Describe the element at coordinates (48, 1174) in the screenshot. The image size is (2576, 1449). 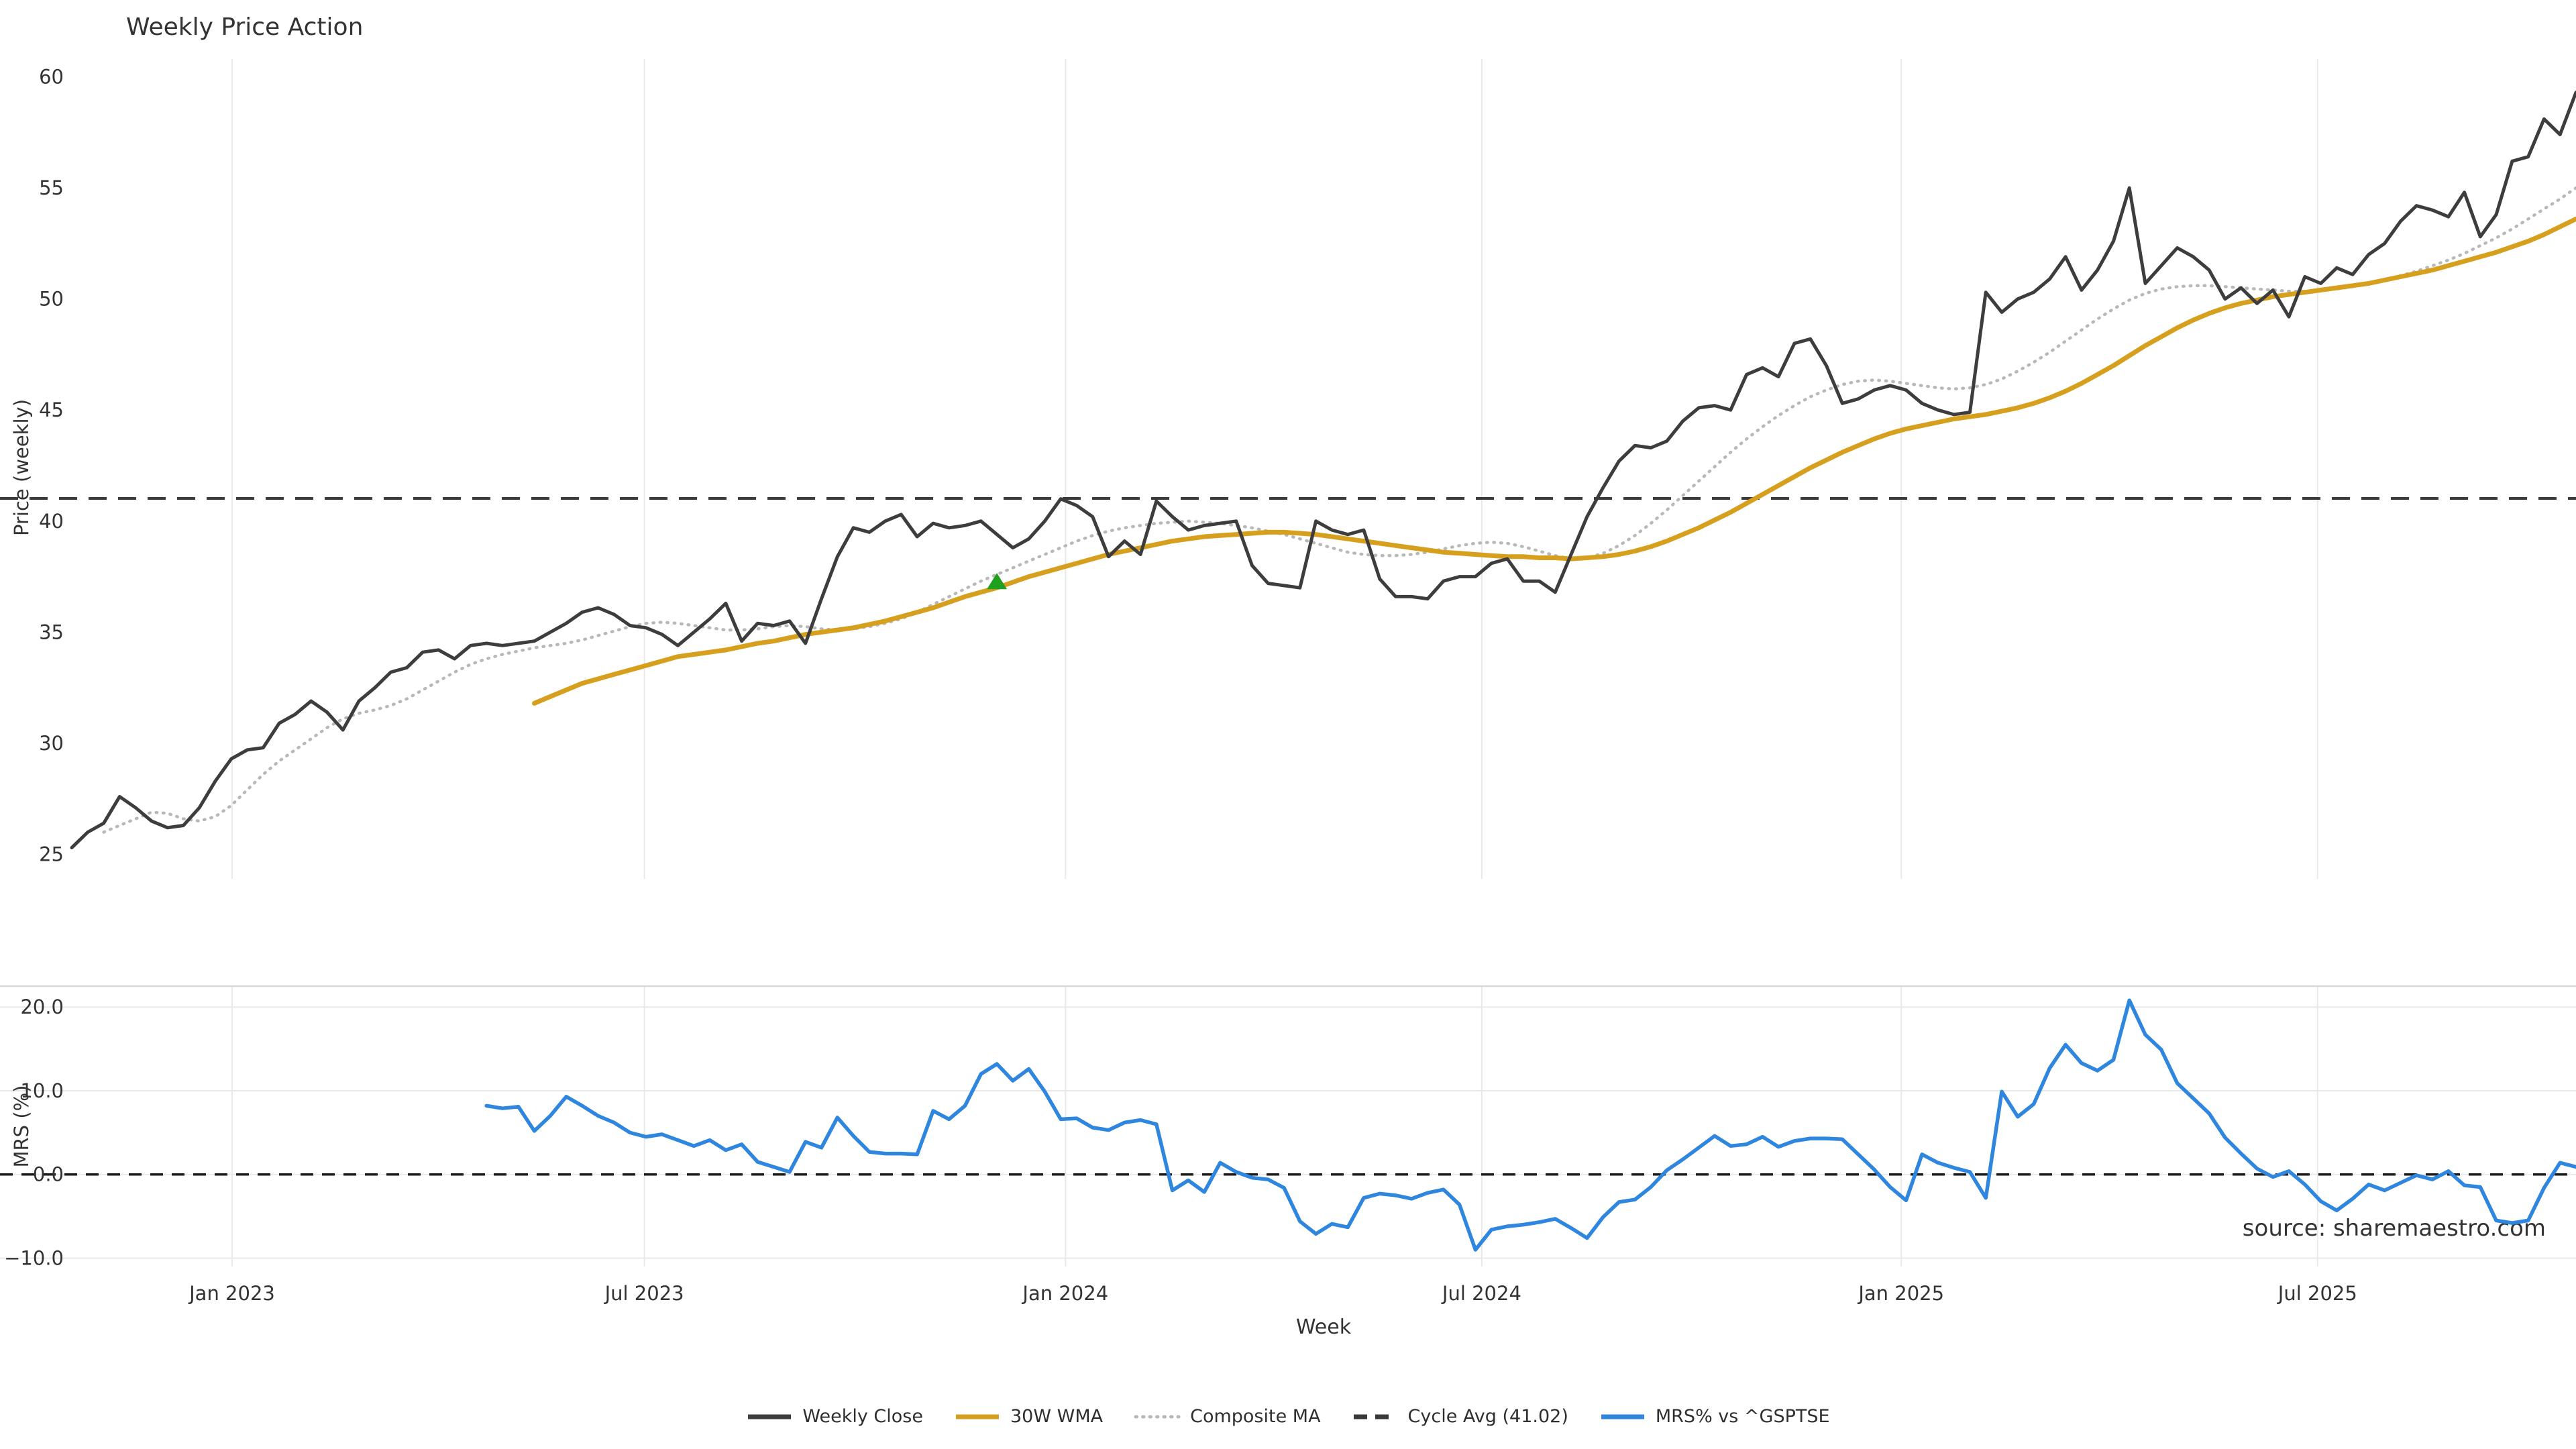
I see `mrs-ytick-label: 0.0` at that location.